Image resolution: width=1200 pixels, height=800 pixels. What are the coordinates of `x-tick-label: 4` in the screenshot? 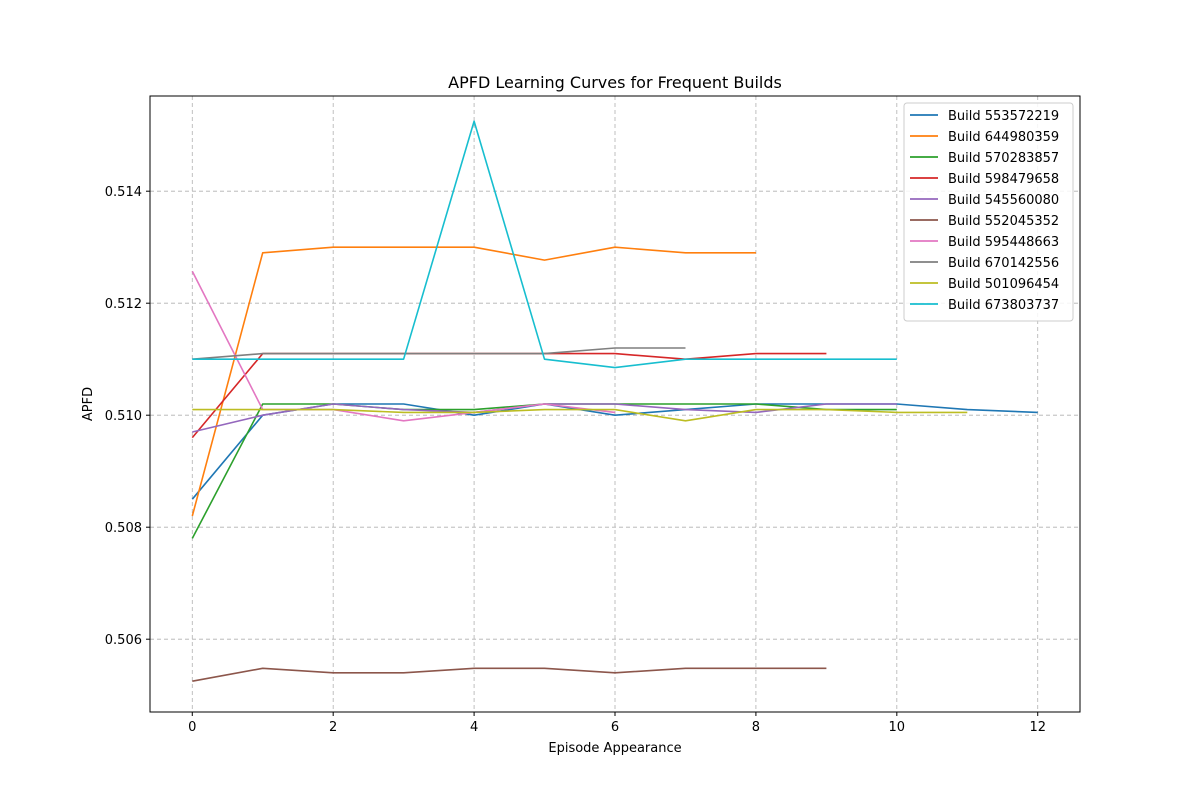 It's located at (474, 727).